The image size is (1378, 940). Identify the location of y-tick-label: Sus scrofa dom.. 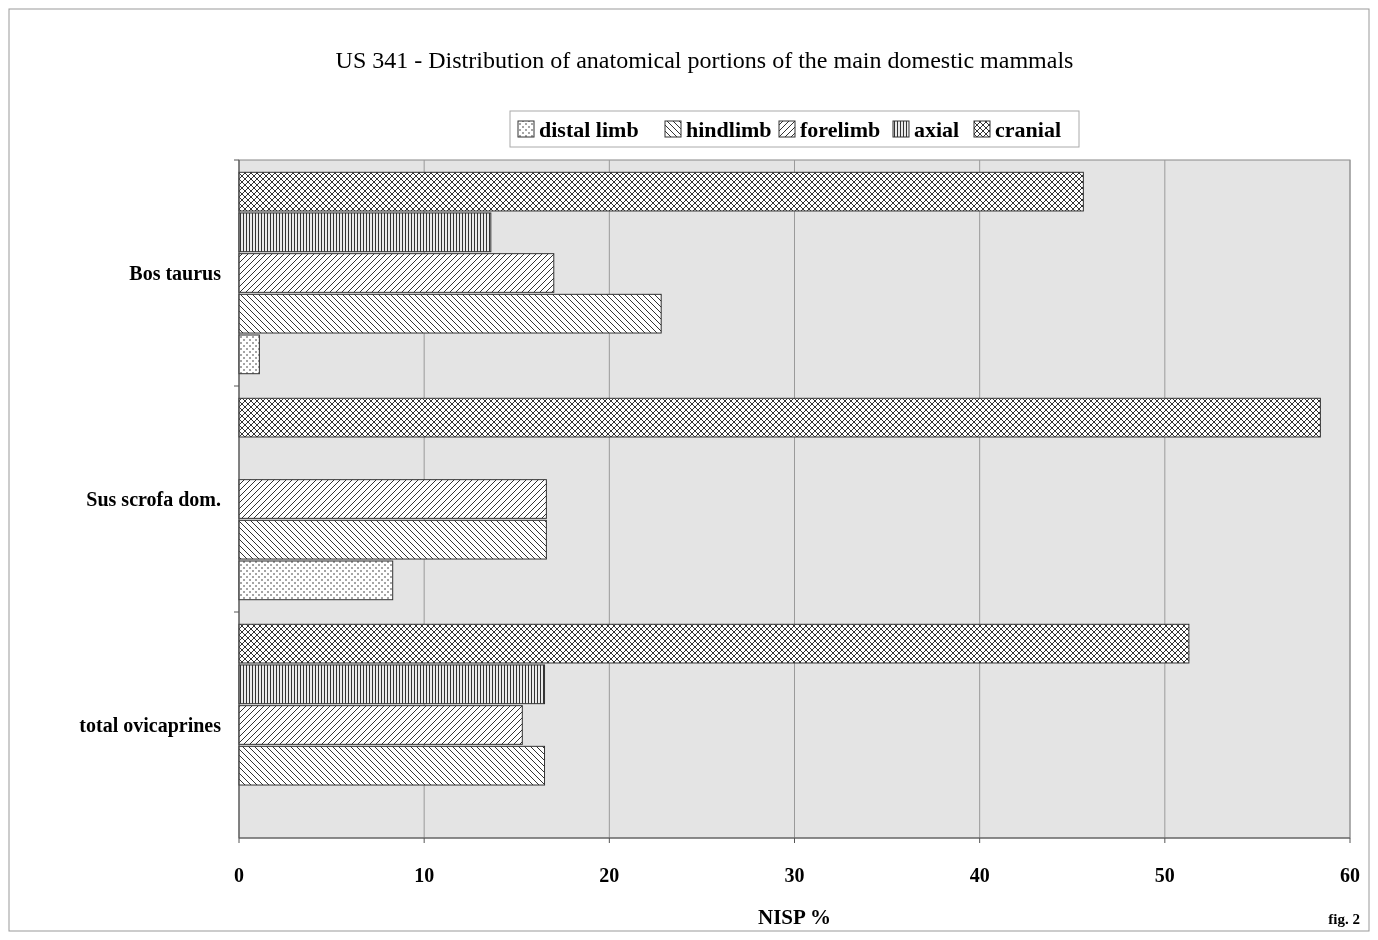
(153, 499).